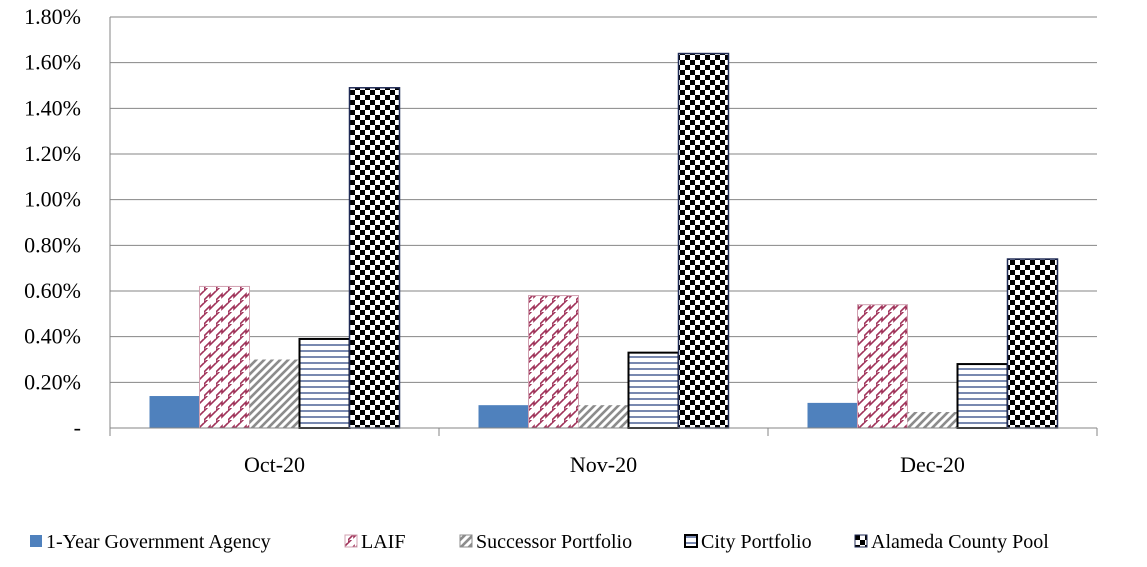 The image size is (1147, 567). Describe the element at coordinates (158, 542) in the screenshot. I see `legend-label: 1-Year Government Agency` at that location.